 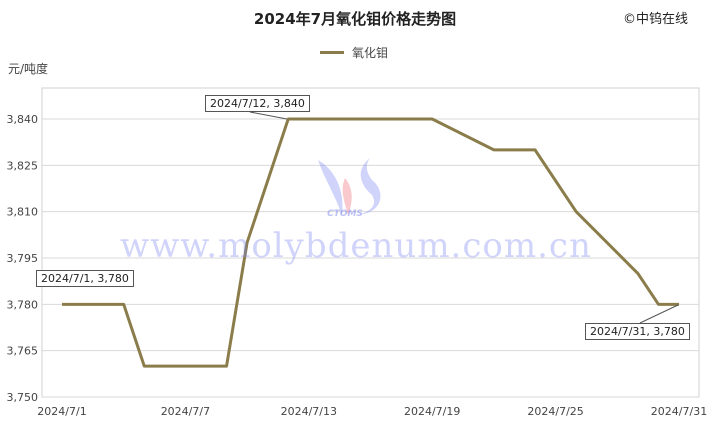 What do you see at coordinates (637, 331) in the screenshot?
I see `annotation-end: 2024/7/31, 3,780` at bounding box center [637, 331].